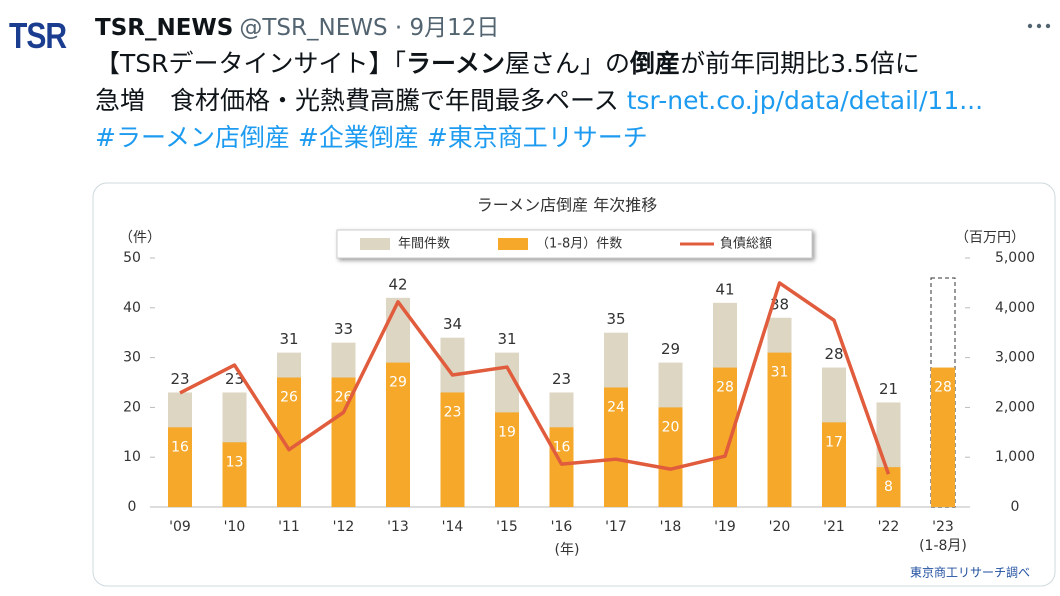 This screenshot has height=596, width=1060. What do you see at coordinates (132, 507) in the screenshot?
I see `y-tick-label: 0` at bounding box center [132, 507].